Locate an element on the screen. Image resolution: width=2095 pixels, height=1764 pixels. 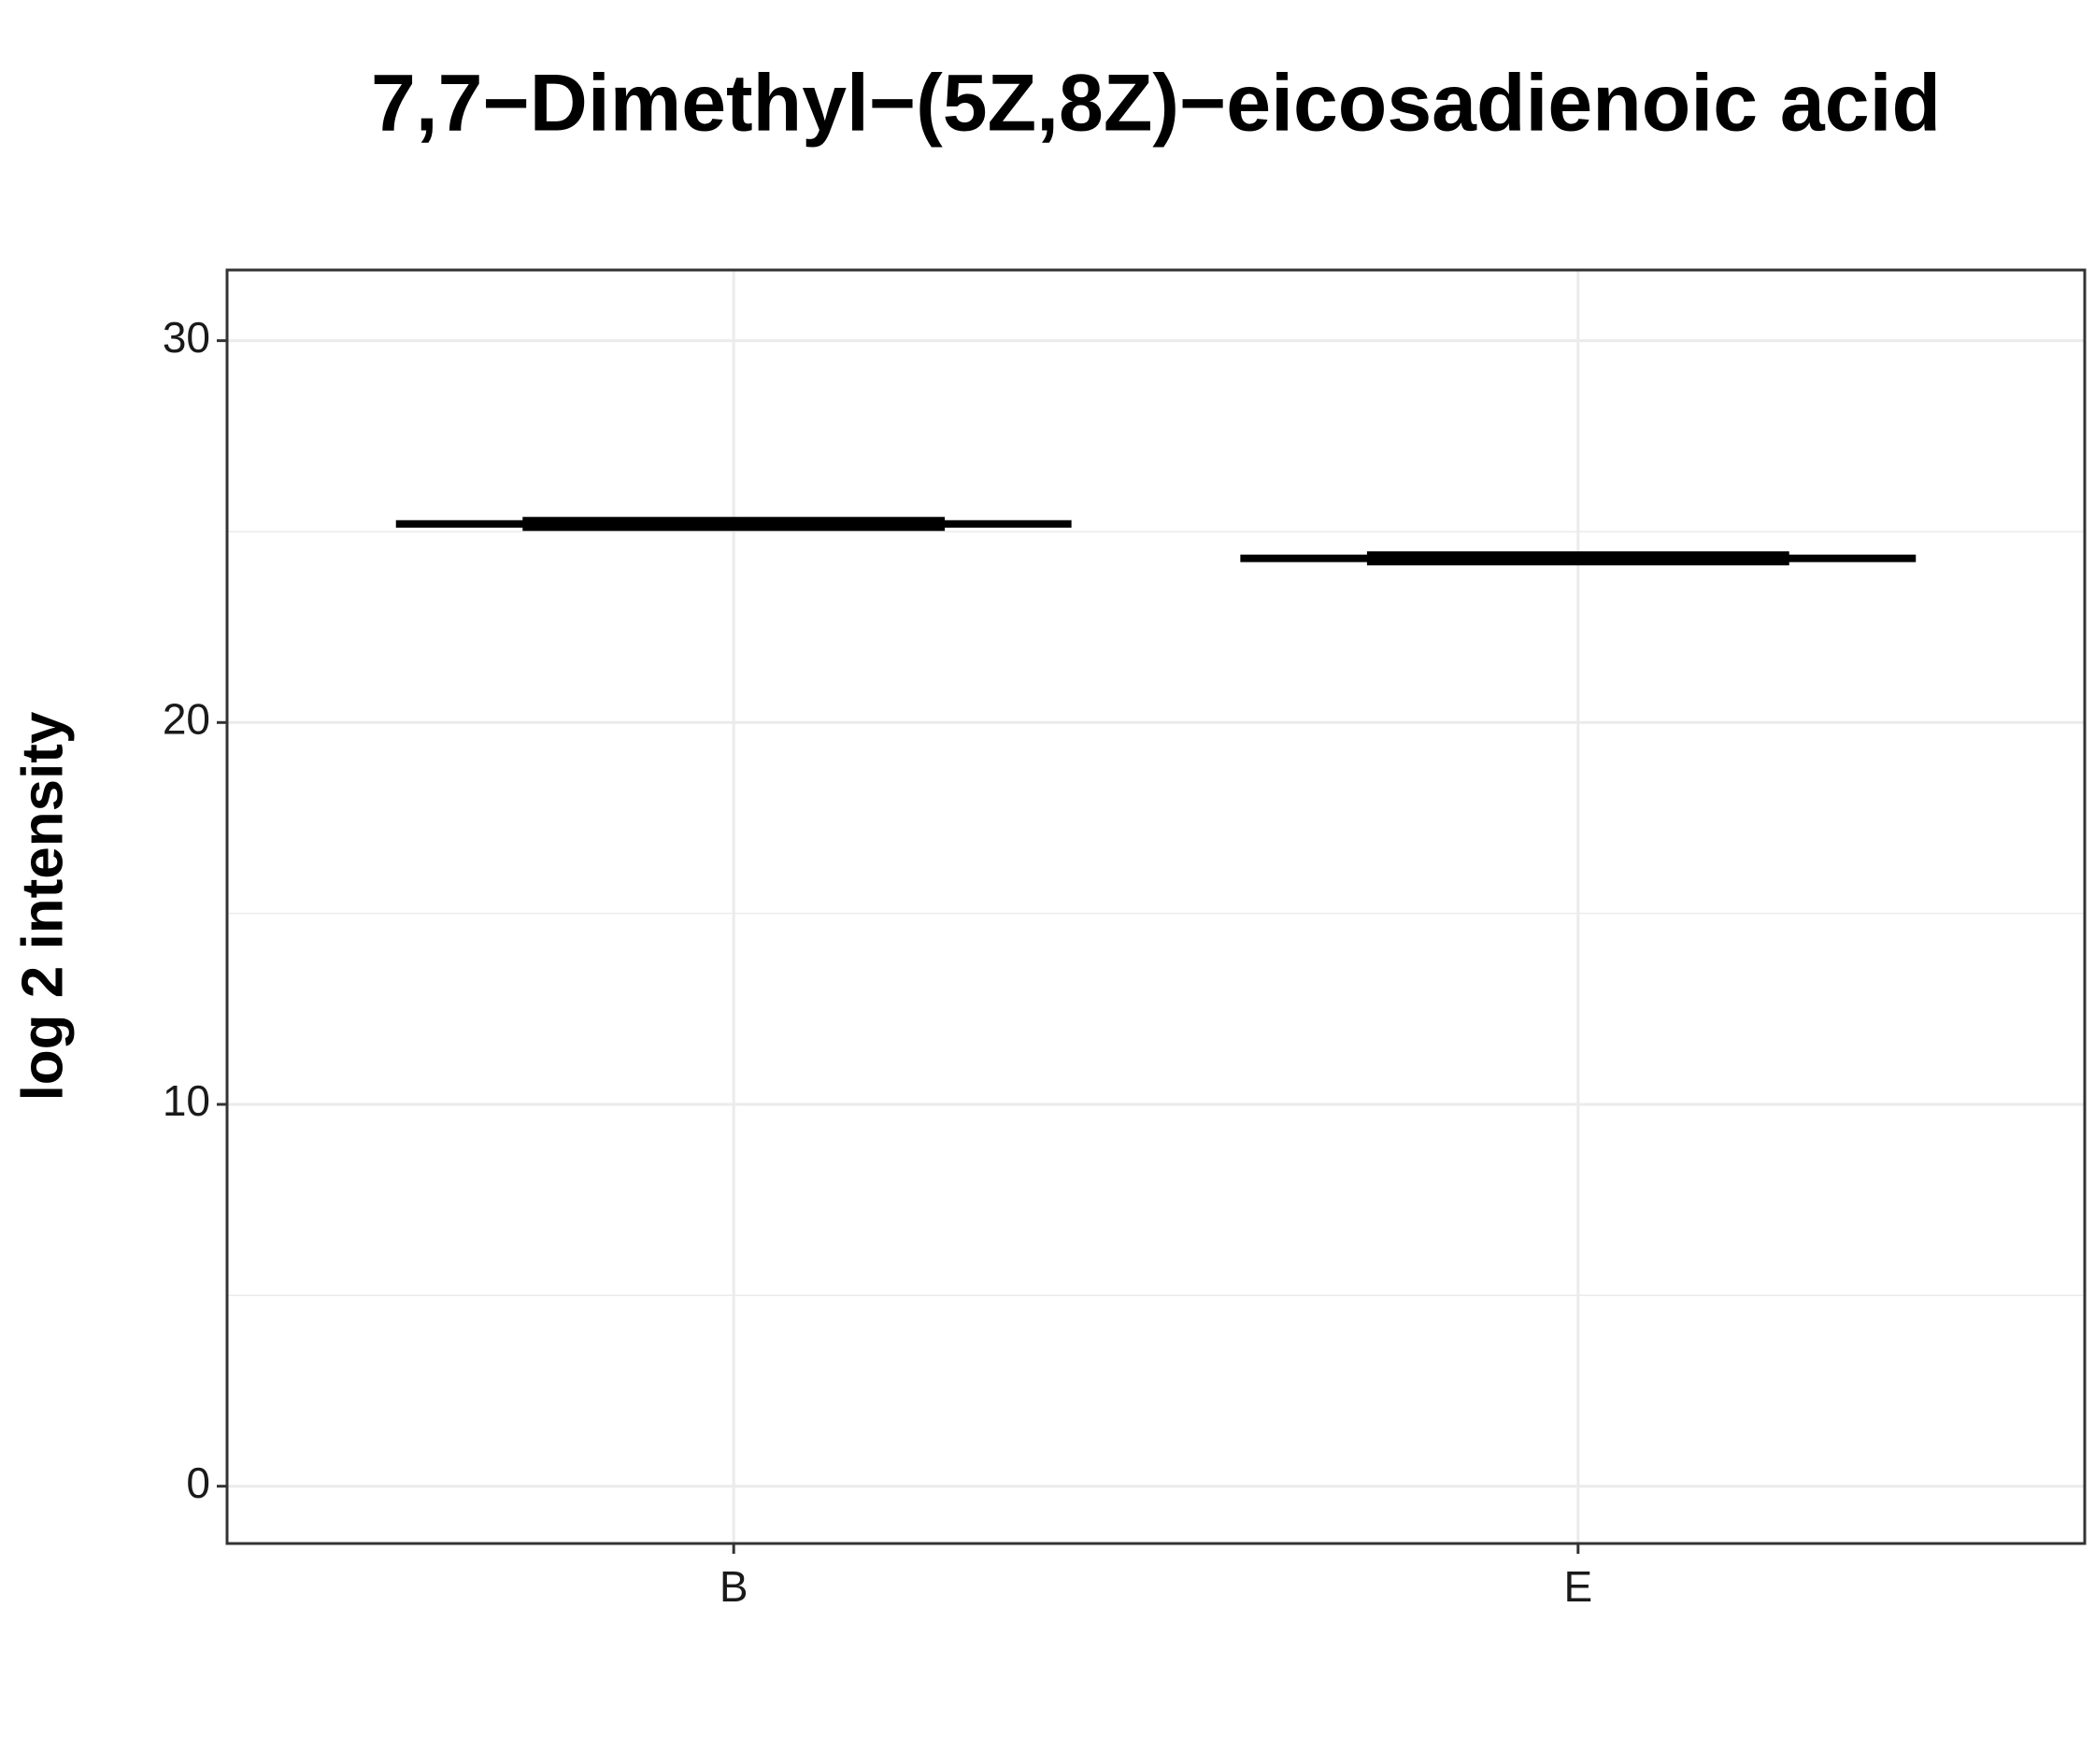
y-tick-label: 30 is located at coordinates (186, 337).